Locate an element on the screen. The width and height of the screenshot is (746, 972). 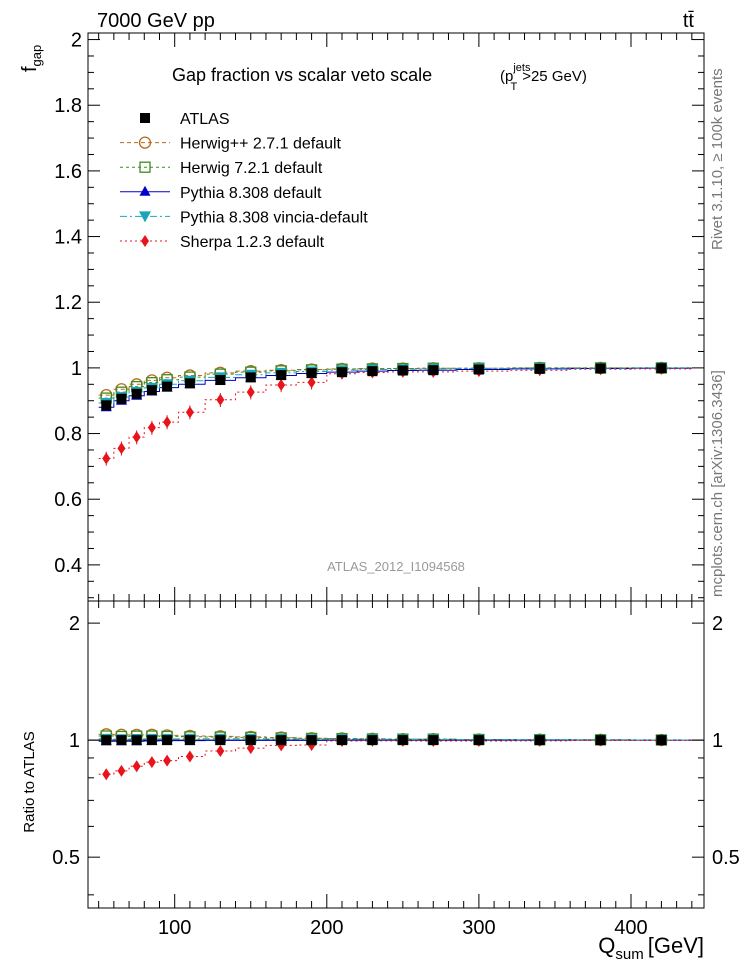
legend-entry: Herwig 7.2.1 default is located at coordinates (221, 168).